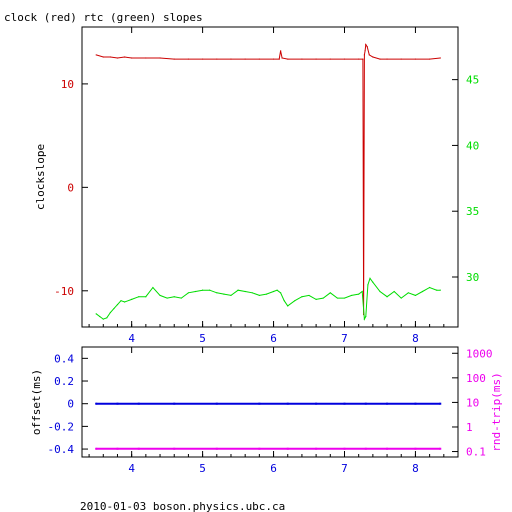 The image size is (512, 512). What do you see at coordinates (273, 468) in the screenshot?
I see `x-tick-label: 6` at bounding box center [273, 468].